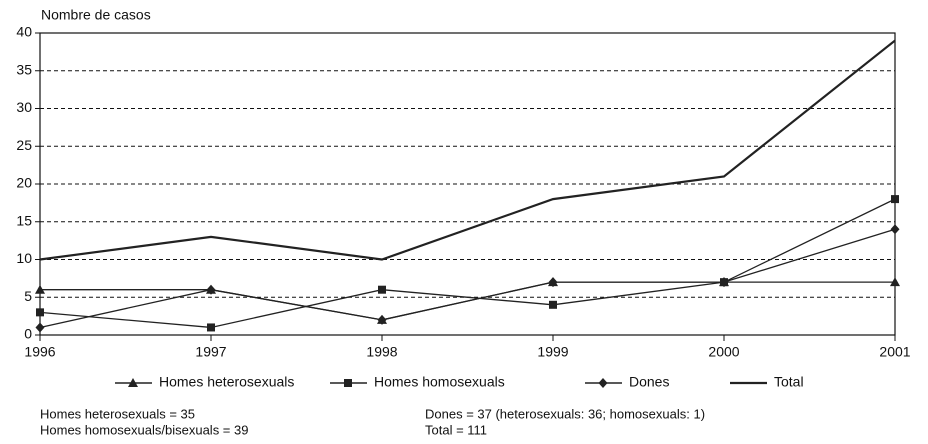 Image resolution: width=928 pixels, height=444 pixels. I want to click on x-tick-label: 1997, so click(210, 352).